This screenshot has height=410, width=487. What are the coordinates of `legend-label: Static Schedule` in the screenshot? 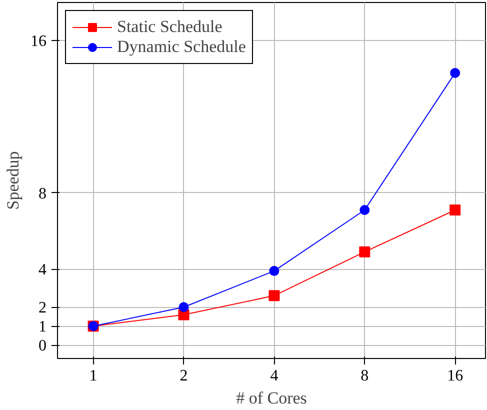 It's located at (169, 27).